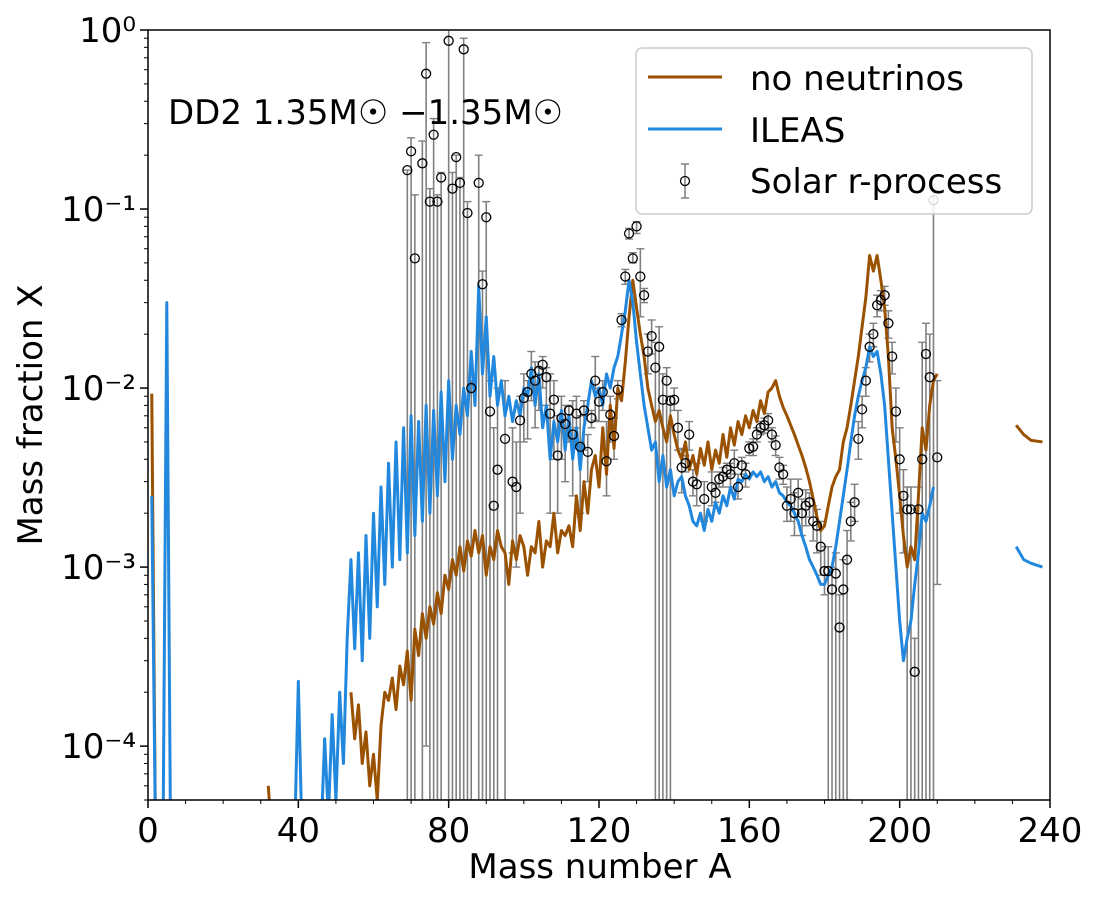 This screenshot has height=900, width=1100. I want to click on x-axis: 0 40 80 120 160 200 240, so click(609, 825).